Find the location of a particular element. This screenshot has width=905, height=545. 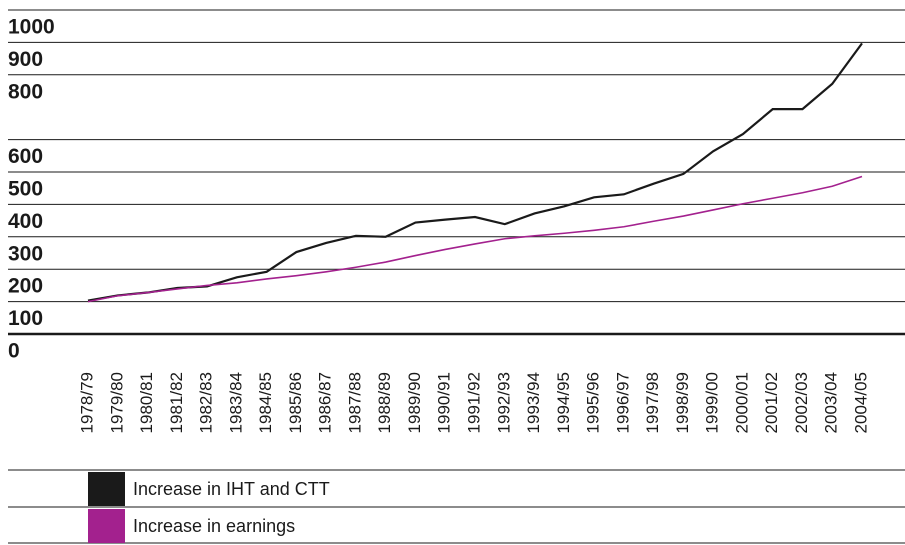

x-tick-label: 1987/88 is located at coordinates (354, 402).